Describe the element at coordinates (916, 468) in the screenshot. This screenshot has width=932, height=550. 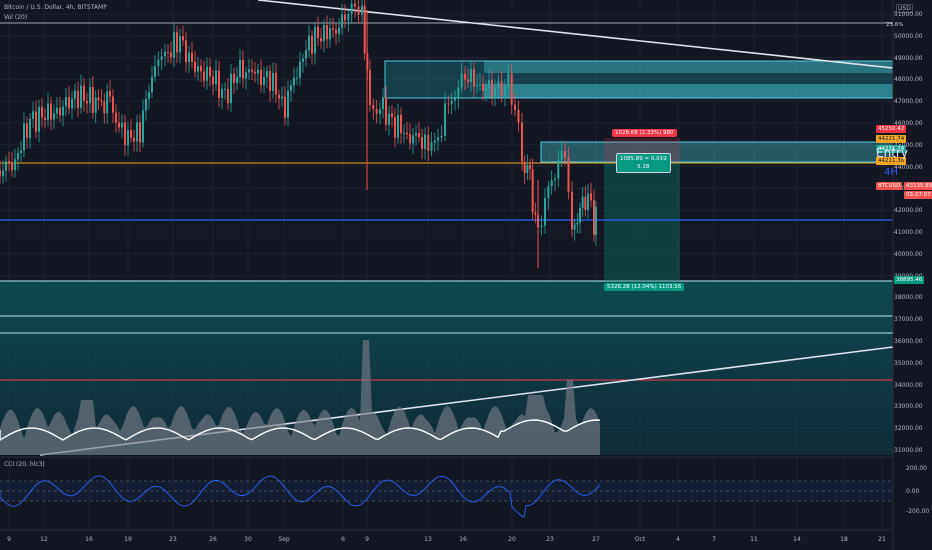
I see `cci-axis-label: 200.00` at that location.